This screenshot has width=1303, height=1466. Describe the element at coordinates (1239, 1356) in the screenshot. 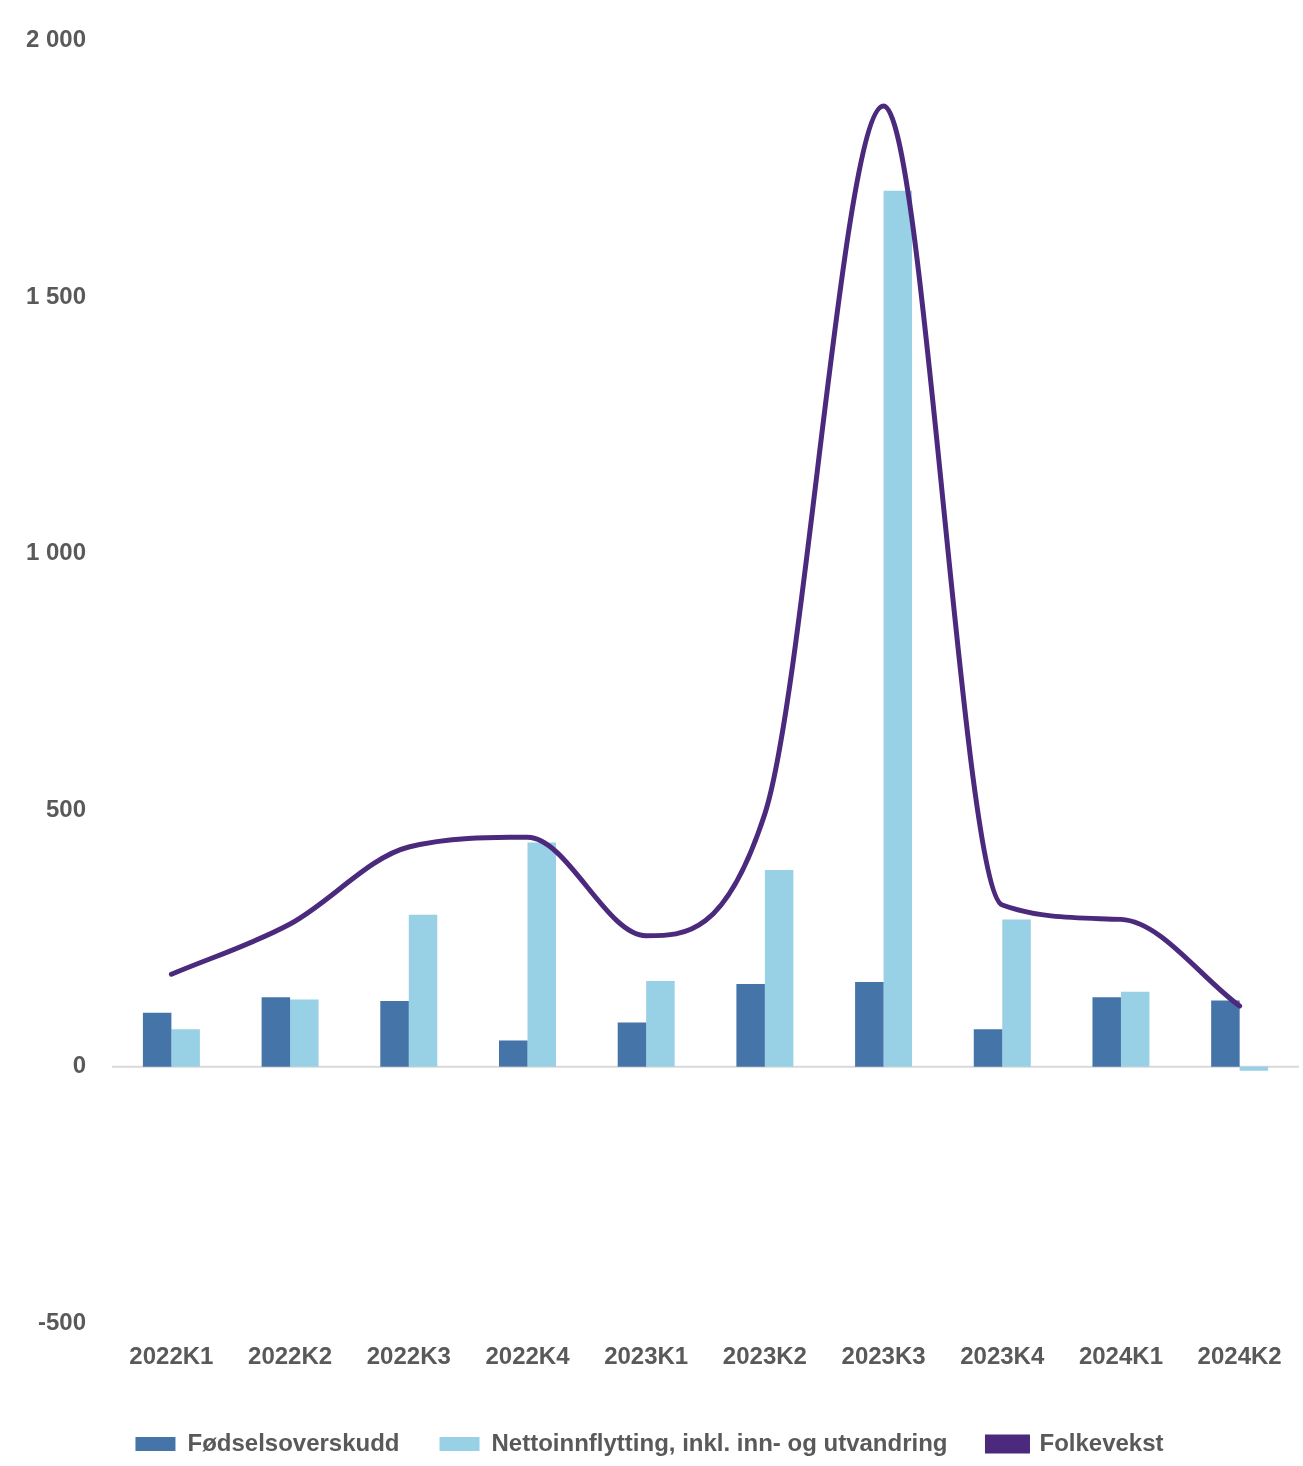

I see `x-tick-label: 2024K2` at that location.